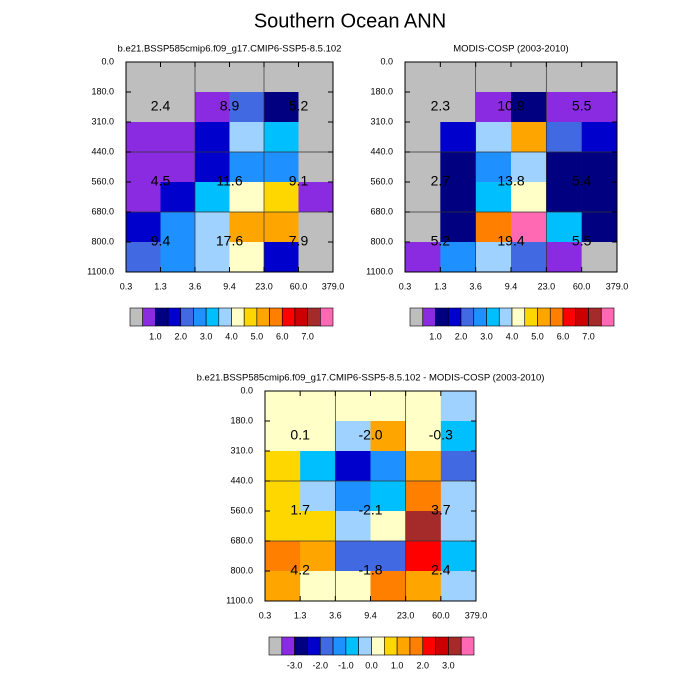  Describe the element at coordinates (231, 336) in the screenshot. I see `colorbar-label: 4.0` at that location.